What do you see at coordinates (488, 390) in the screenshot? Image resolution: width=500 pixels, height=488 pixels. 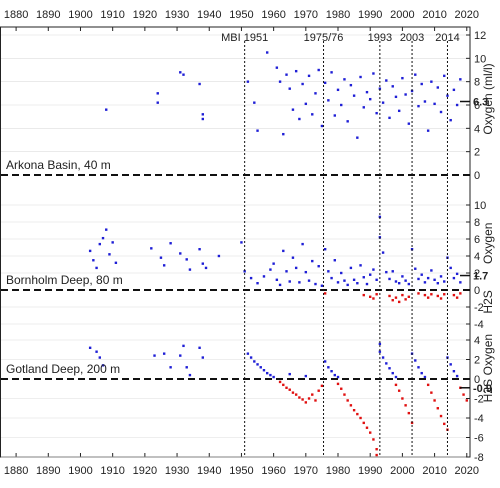 I see `y-axis-label-h2s: H2S` at bounding box center [488, 390].